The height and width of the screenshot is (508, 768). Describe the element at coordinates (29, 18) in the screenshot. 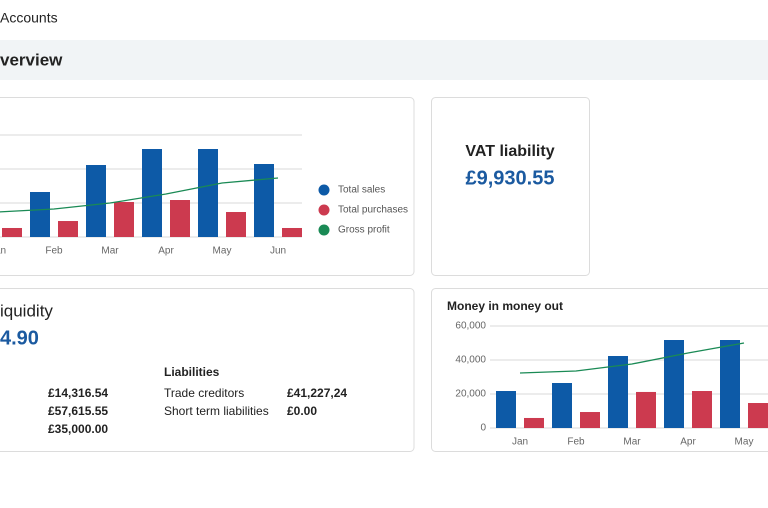

I see `page-title: Accounts` at that location.